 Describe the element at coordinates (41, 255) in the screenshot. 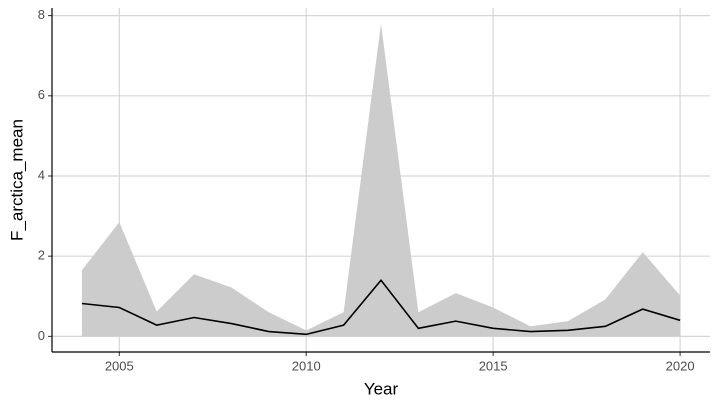

I see `y-tick-label: 2` at that location.